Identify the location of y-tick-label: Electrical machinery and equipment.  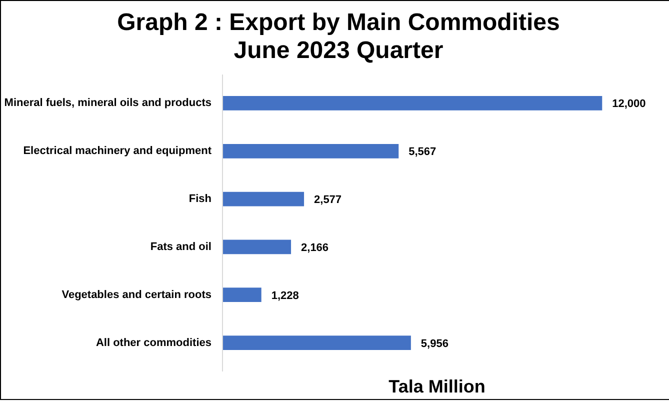
(117, 151).